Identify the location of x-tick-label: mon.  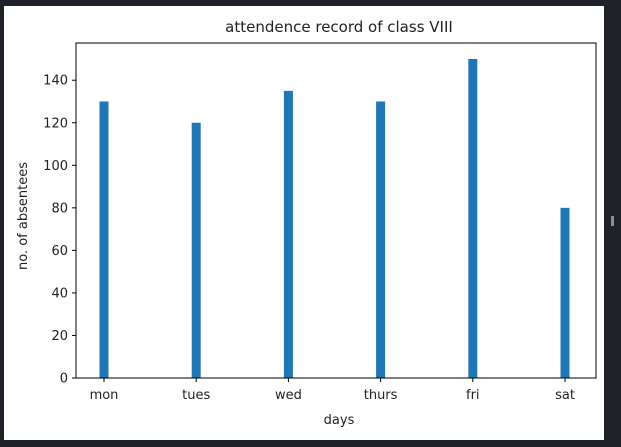
(104, 395).